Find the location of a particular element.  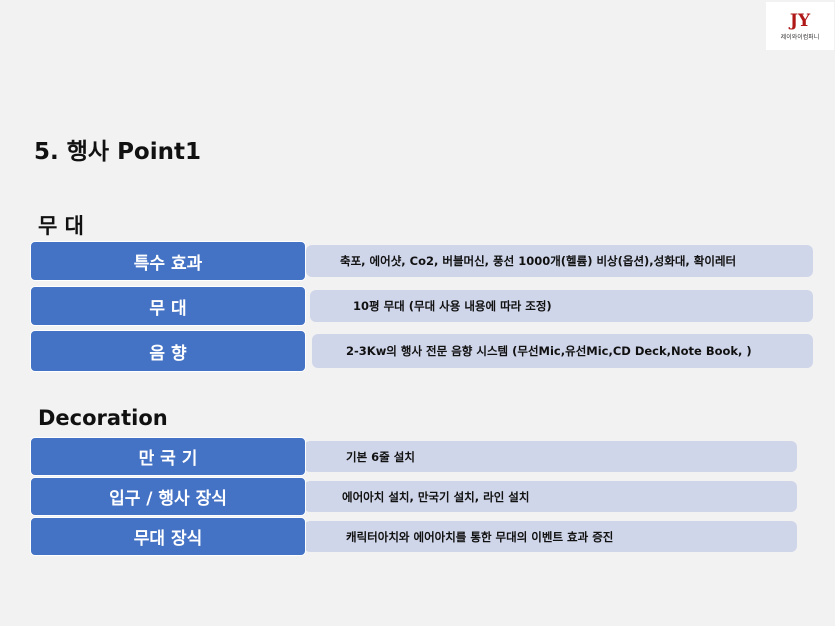

table-row: 무대 장식 캐릭터아치와 에어아치를 통한 무대의 이벤트 효과 증진 is located at coordinates (413, 536).